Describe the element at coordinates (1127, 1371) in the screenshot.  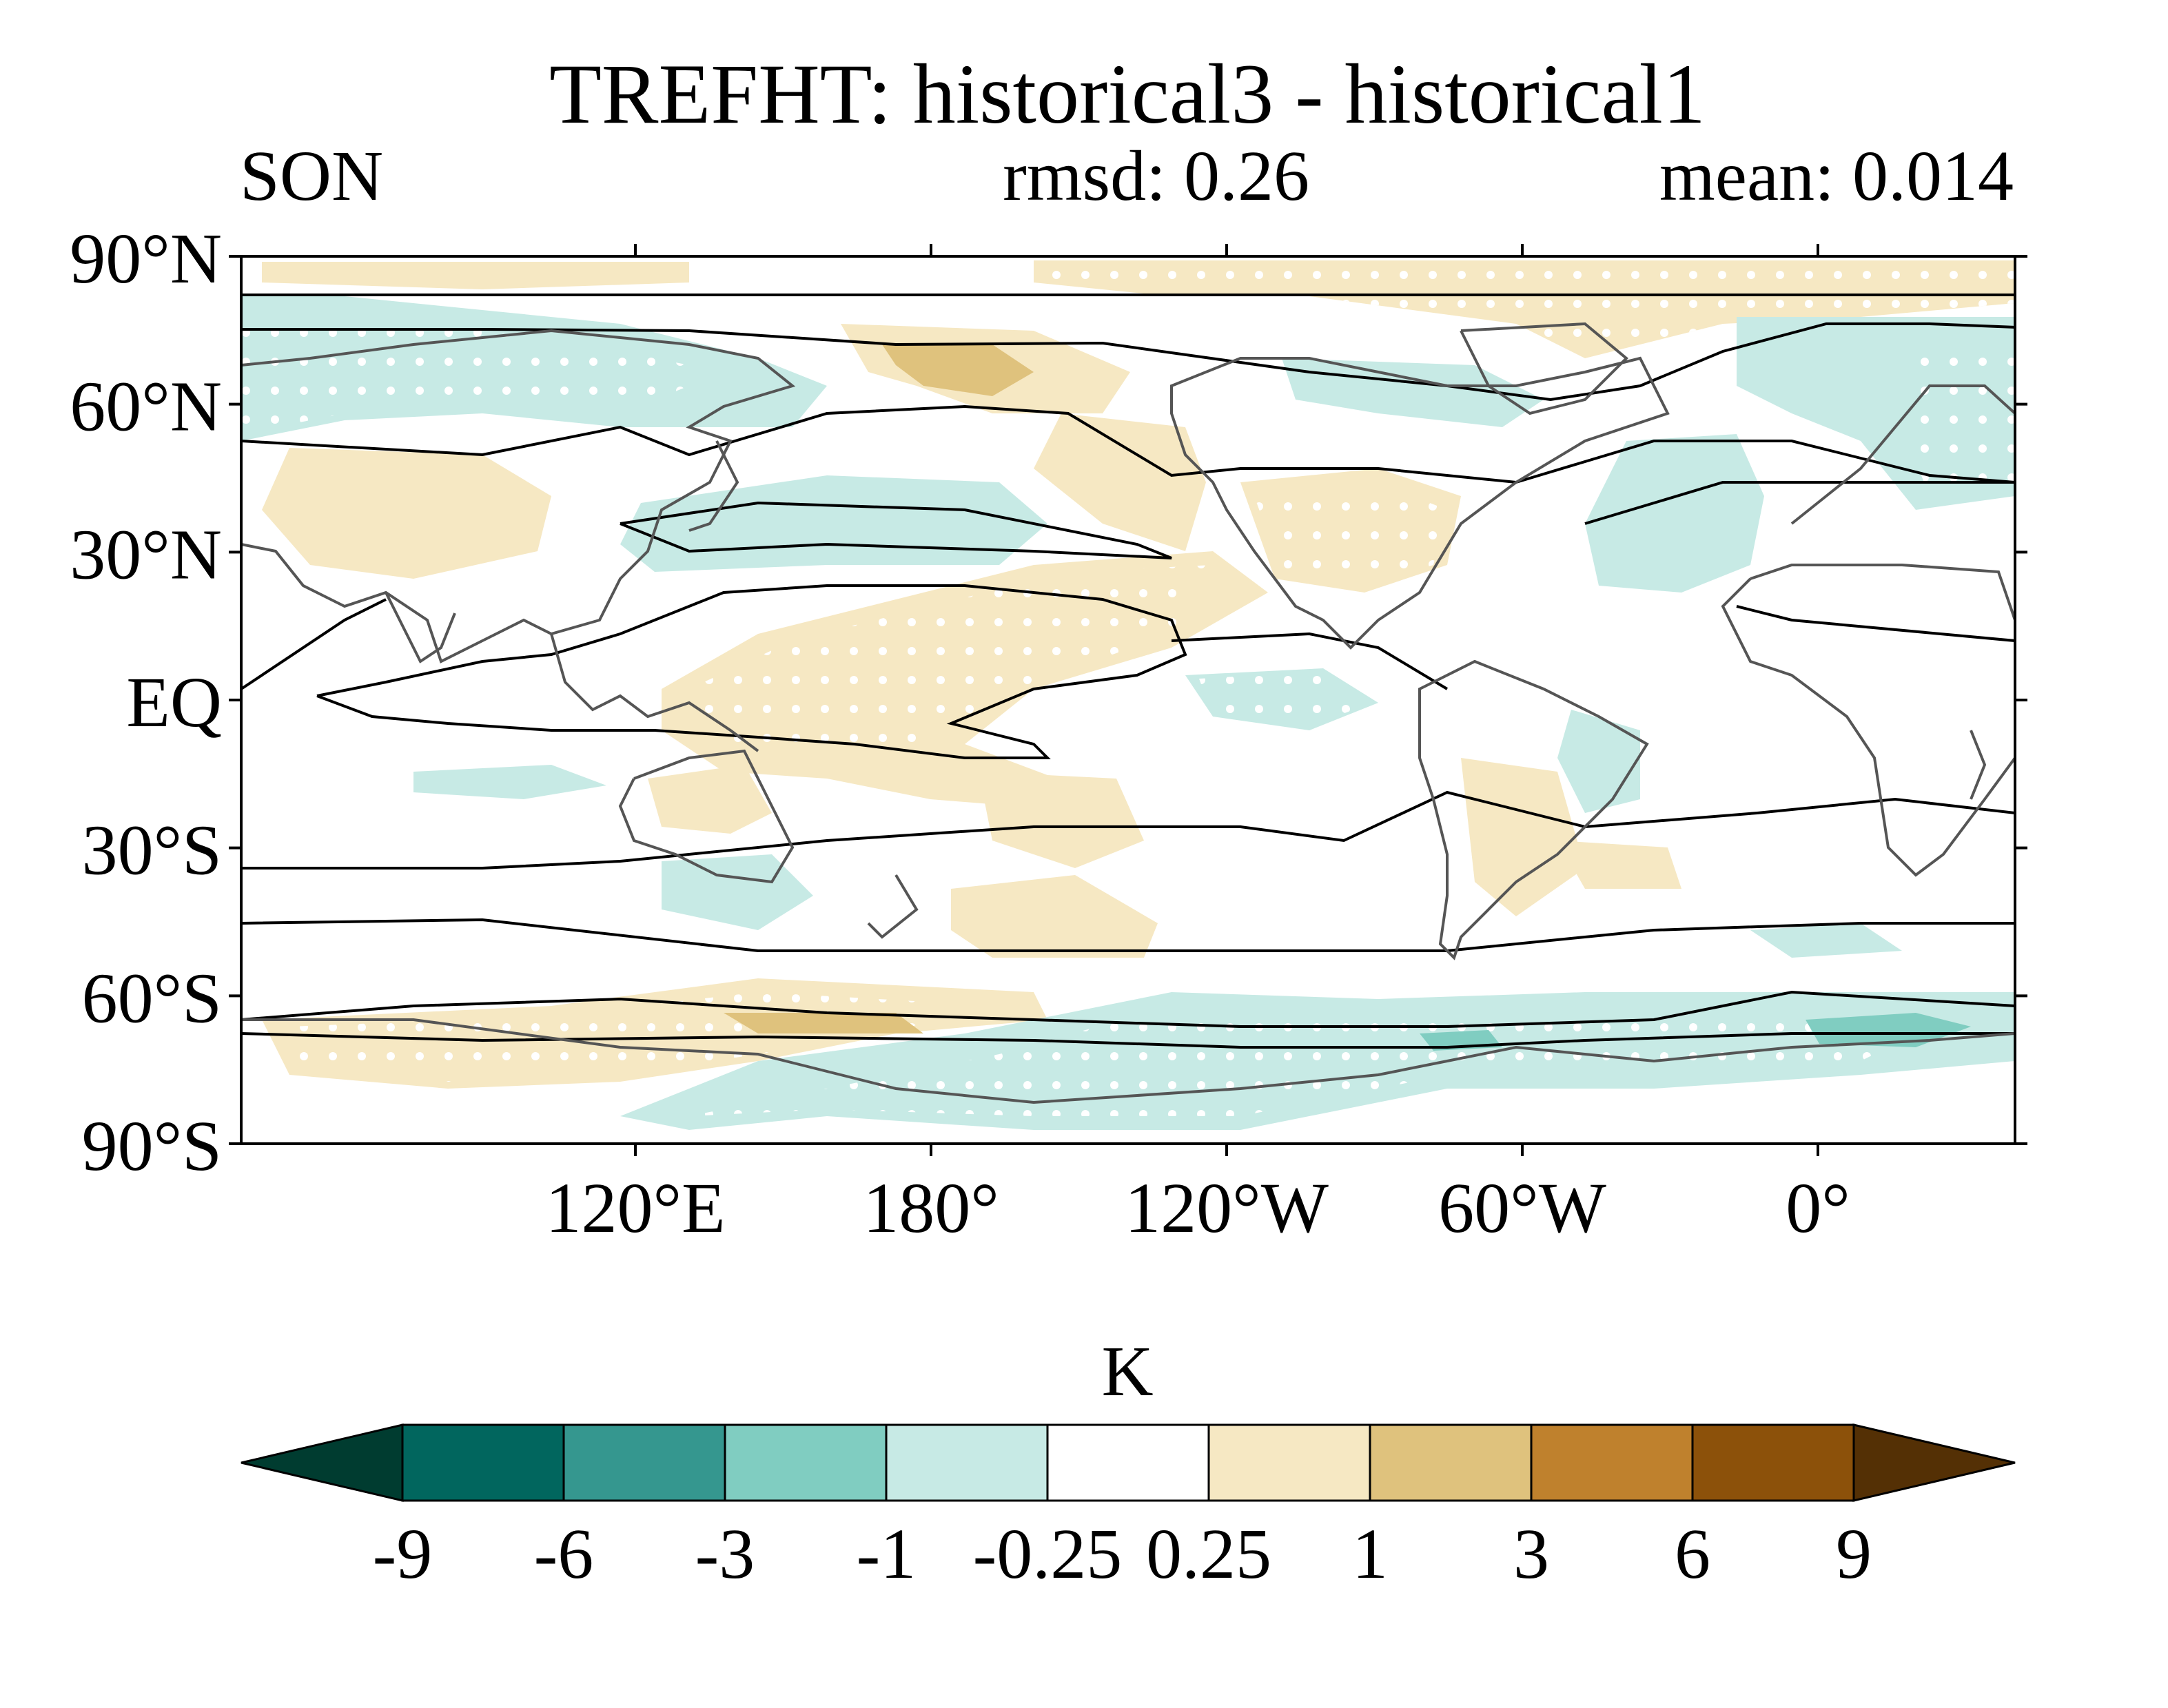
I see `colorbar-unit: K` at that location.